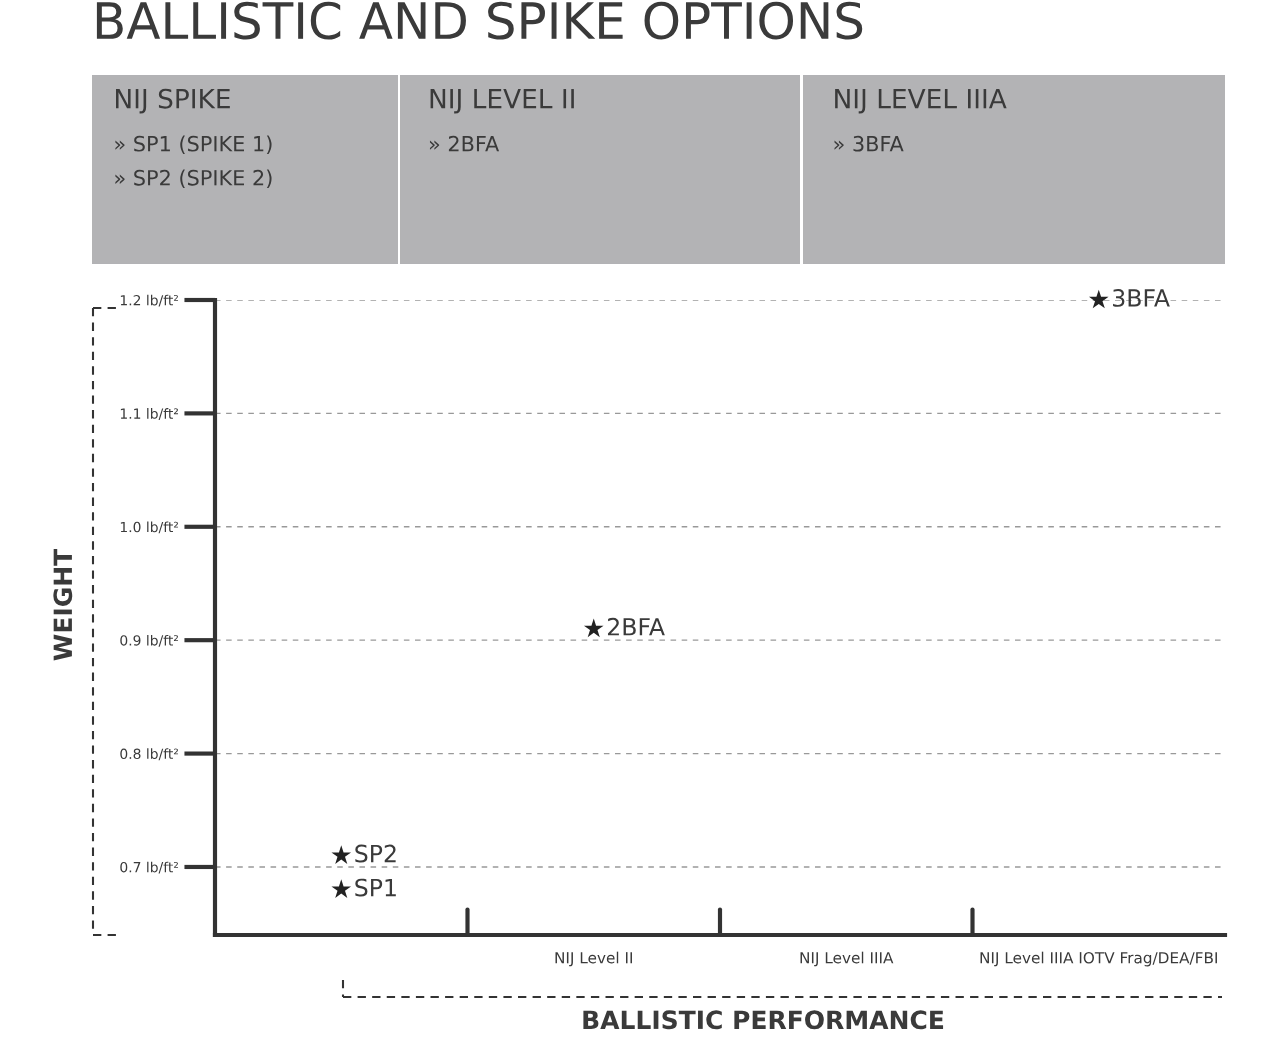  I want to click on y-tick-label: 1.1 lb/ft², so click(149, 414).